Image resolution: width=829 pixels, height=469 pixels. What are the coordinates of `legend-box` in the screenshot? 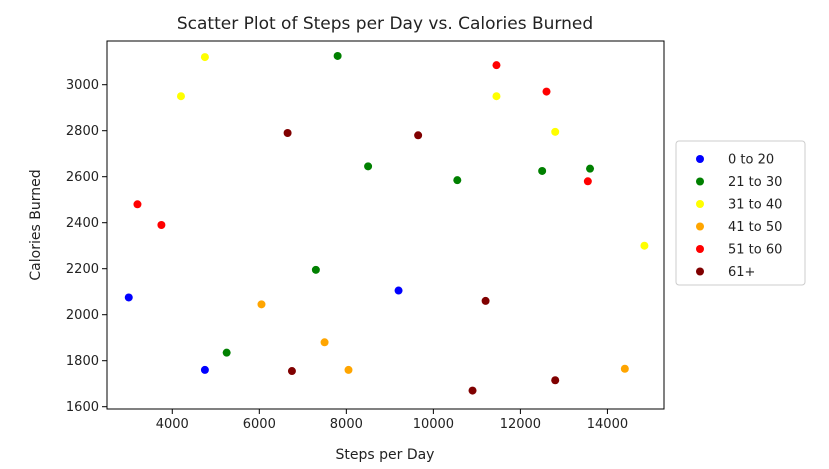 It's located at (740, 213).